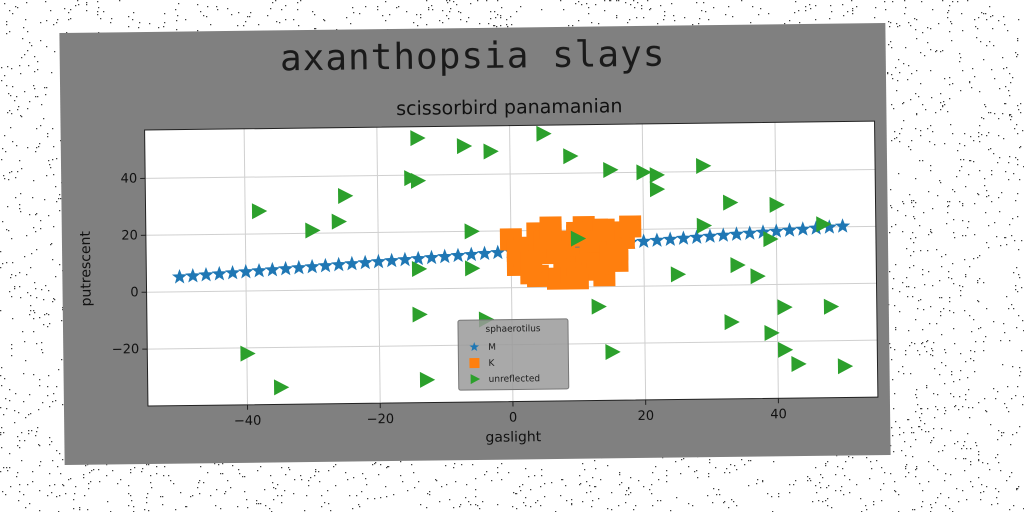 This screenshot has height=512, width=1024. What do you see at coordinates (86, 269) in the screenshot?
I see `y-axis-label: putrescent` at bounding box center [86, 269].